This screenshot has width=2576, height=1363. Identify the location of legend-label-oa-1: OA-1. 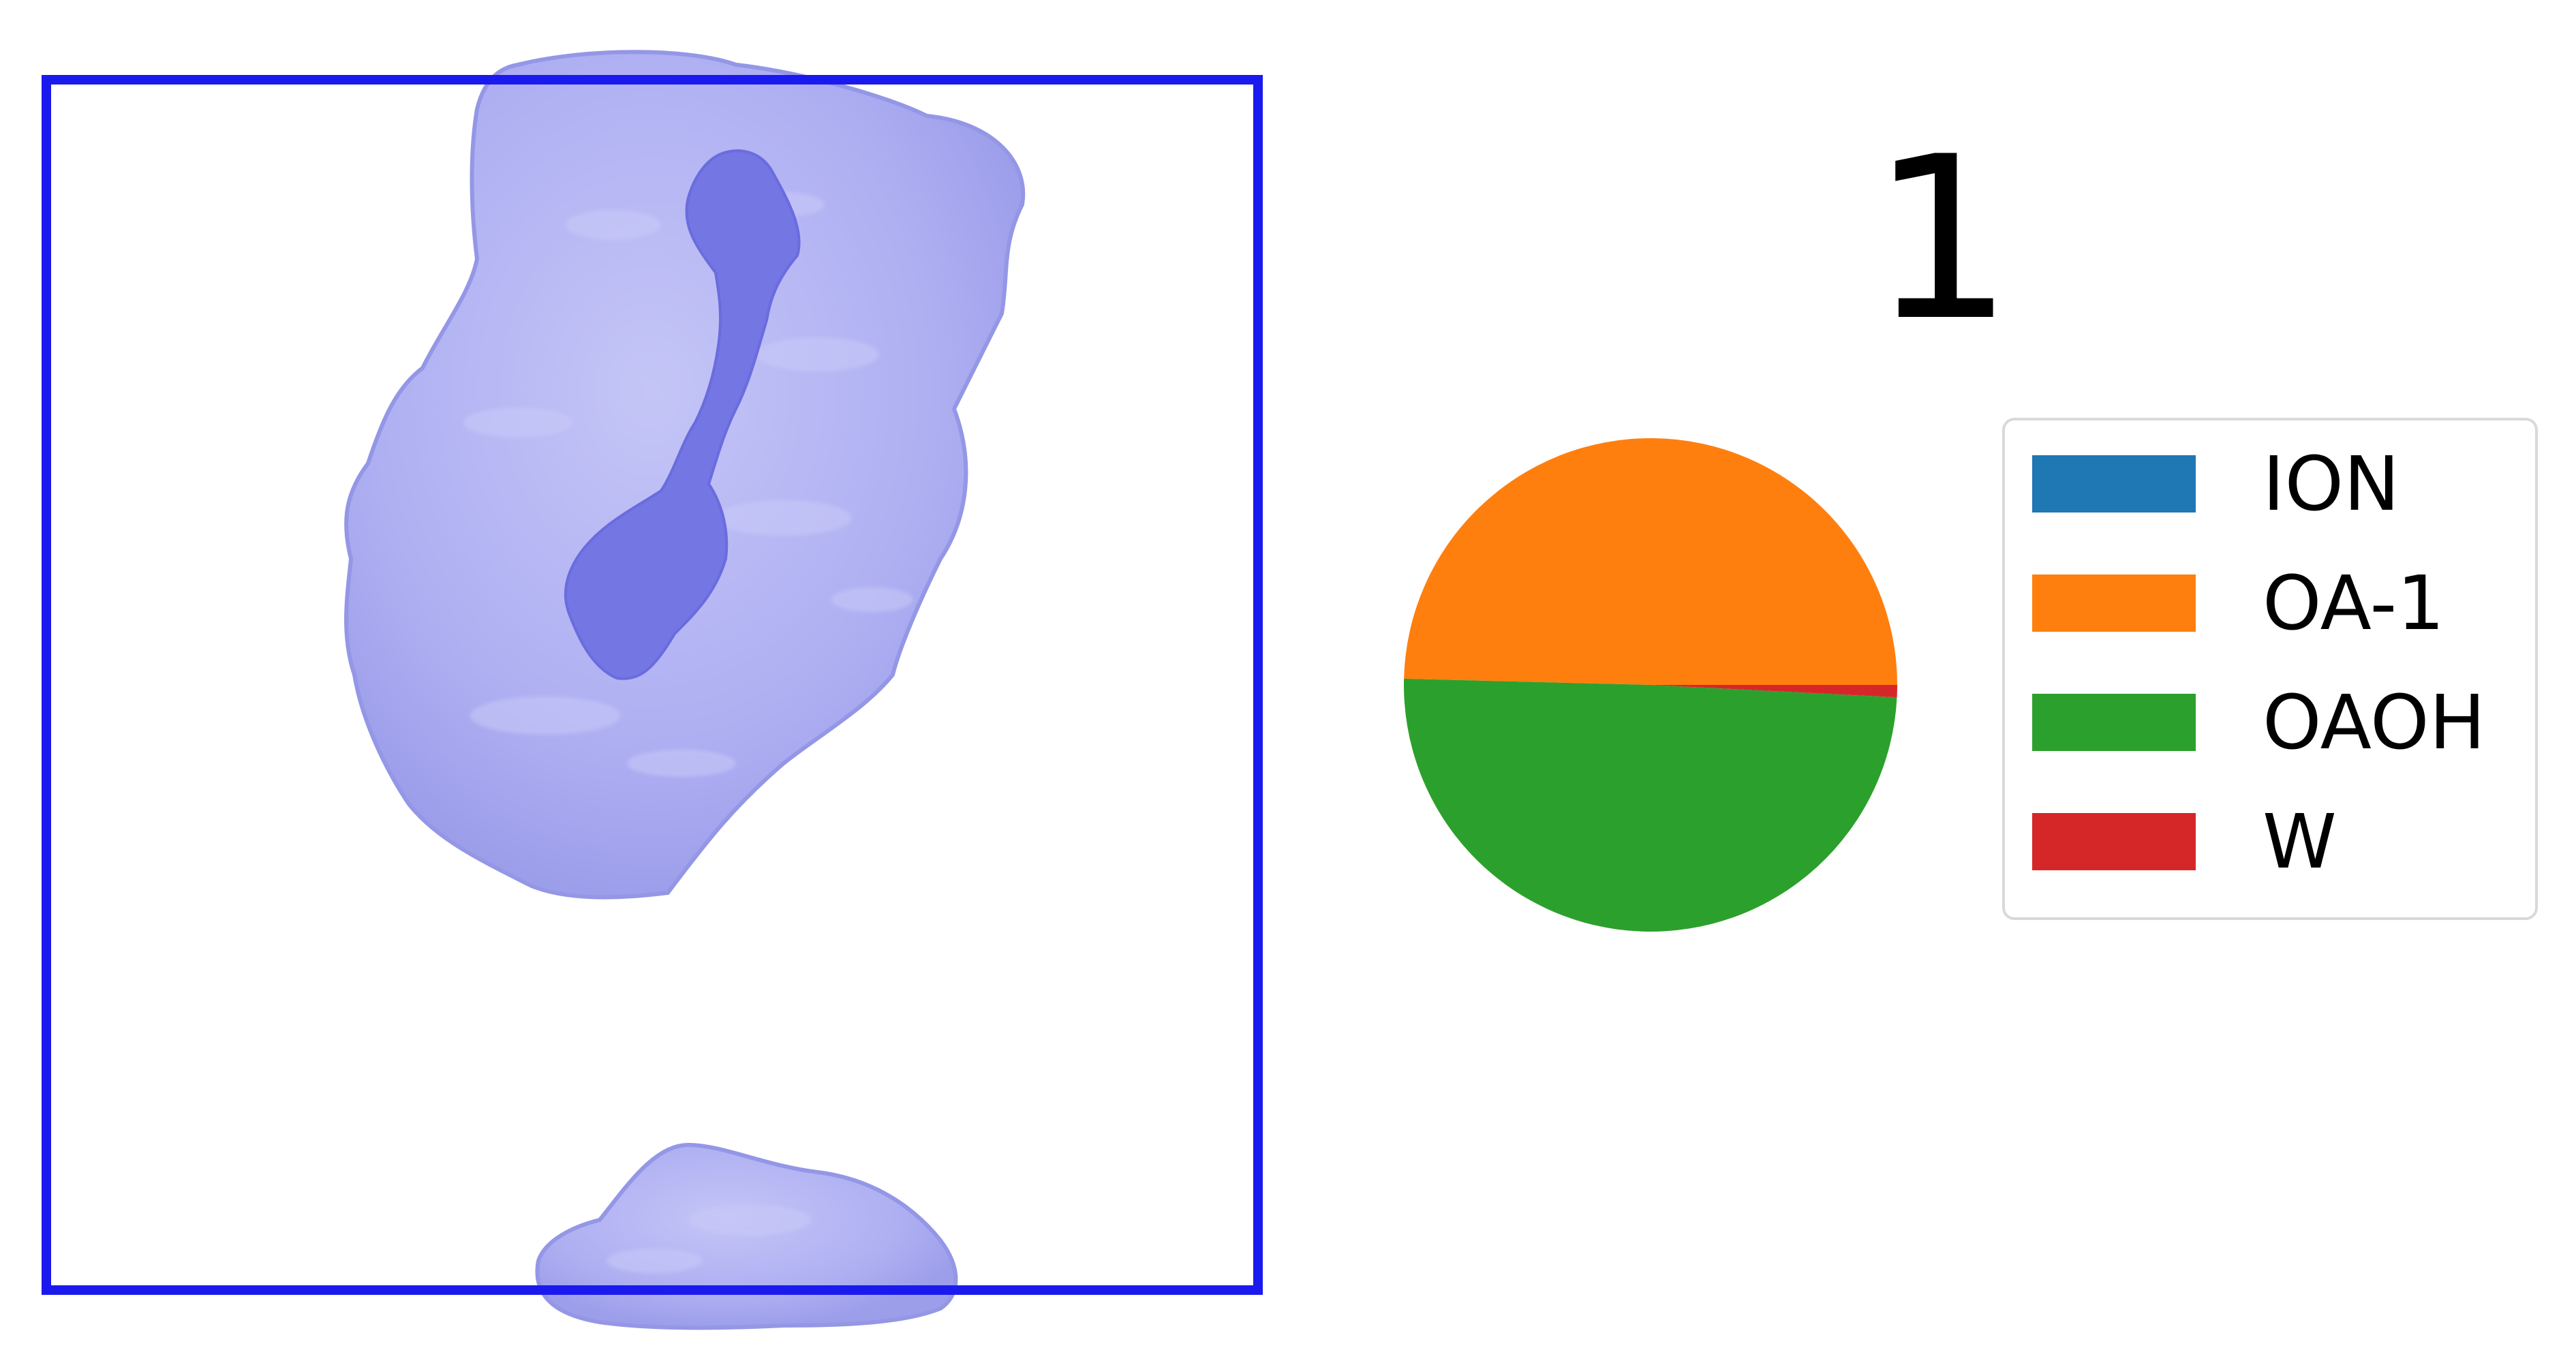
(2353, 603).